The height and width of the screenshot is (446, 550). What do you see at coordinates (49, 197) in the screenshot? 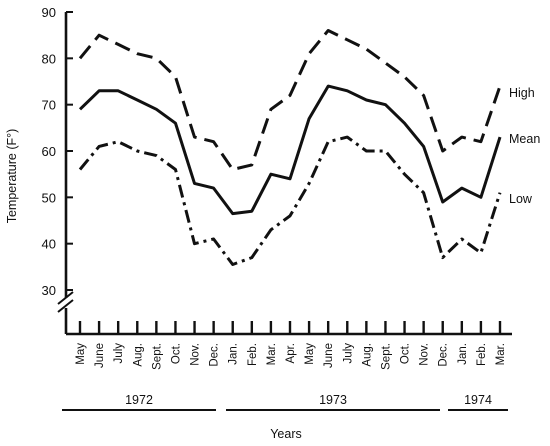
I see `y-tick-label: 50` at bounding box center [49, 197].